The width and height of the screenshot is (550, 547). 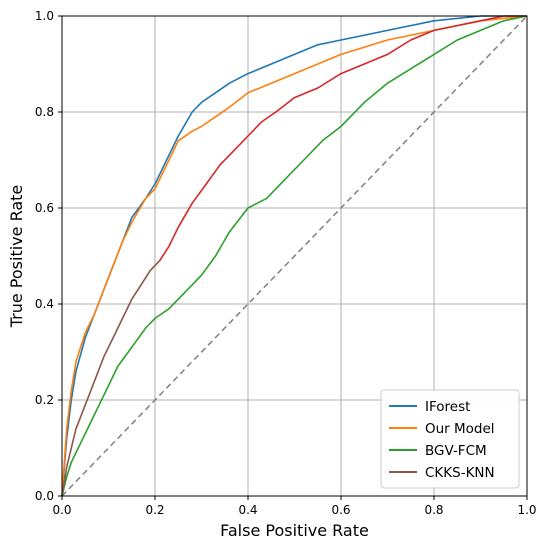 What do you see at coordinates (48, 256) in the screenshot?
I see `y-axis-ticks: 0.0 0.2 0.4 0.6 0.8 1.0` at bounding box center [48, 256].